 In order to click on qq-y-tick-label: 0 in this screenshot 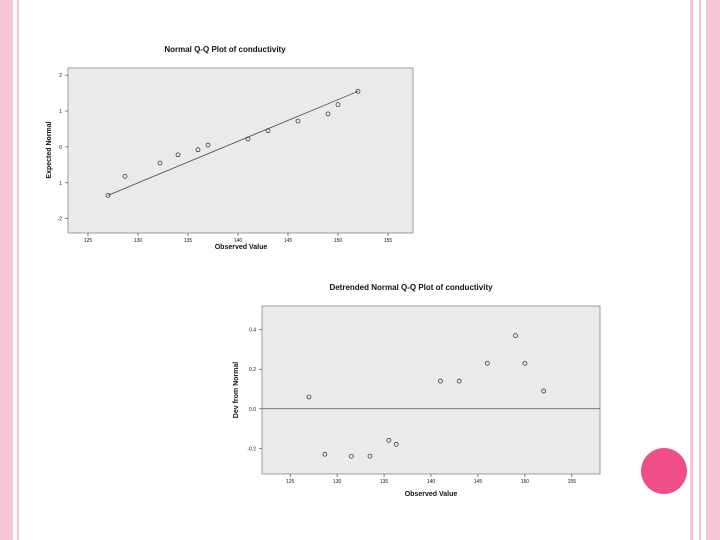, I will do `click(60, 148)`.